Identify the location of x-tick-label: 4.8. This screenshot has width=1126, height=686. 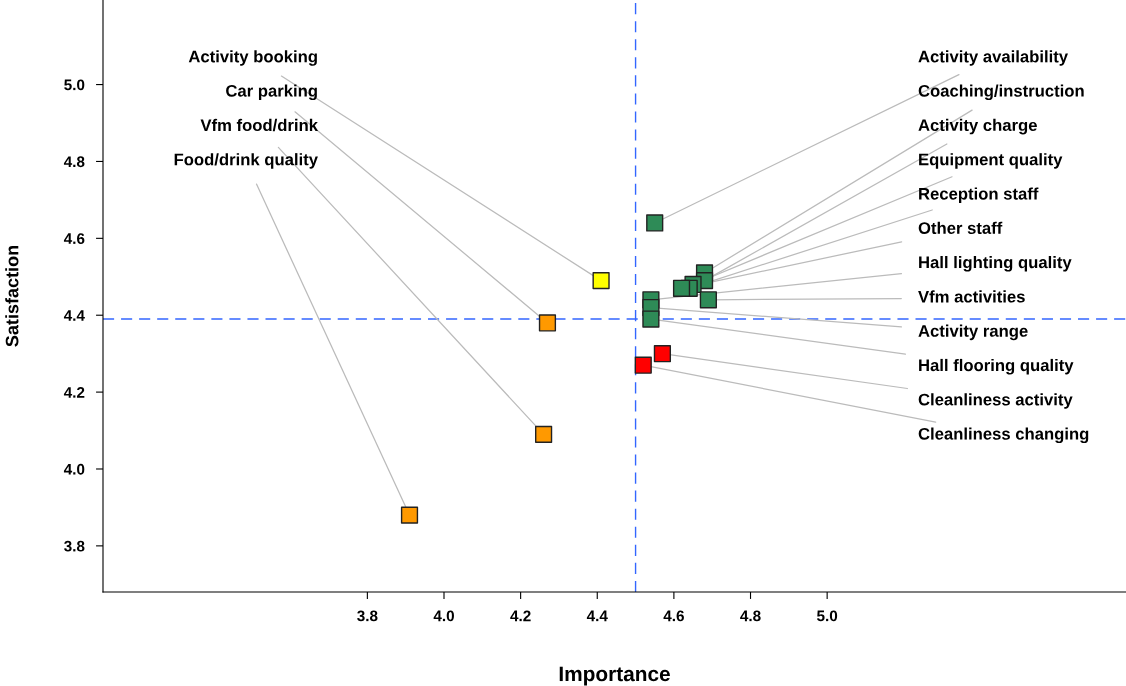
(750, 616).